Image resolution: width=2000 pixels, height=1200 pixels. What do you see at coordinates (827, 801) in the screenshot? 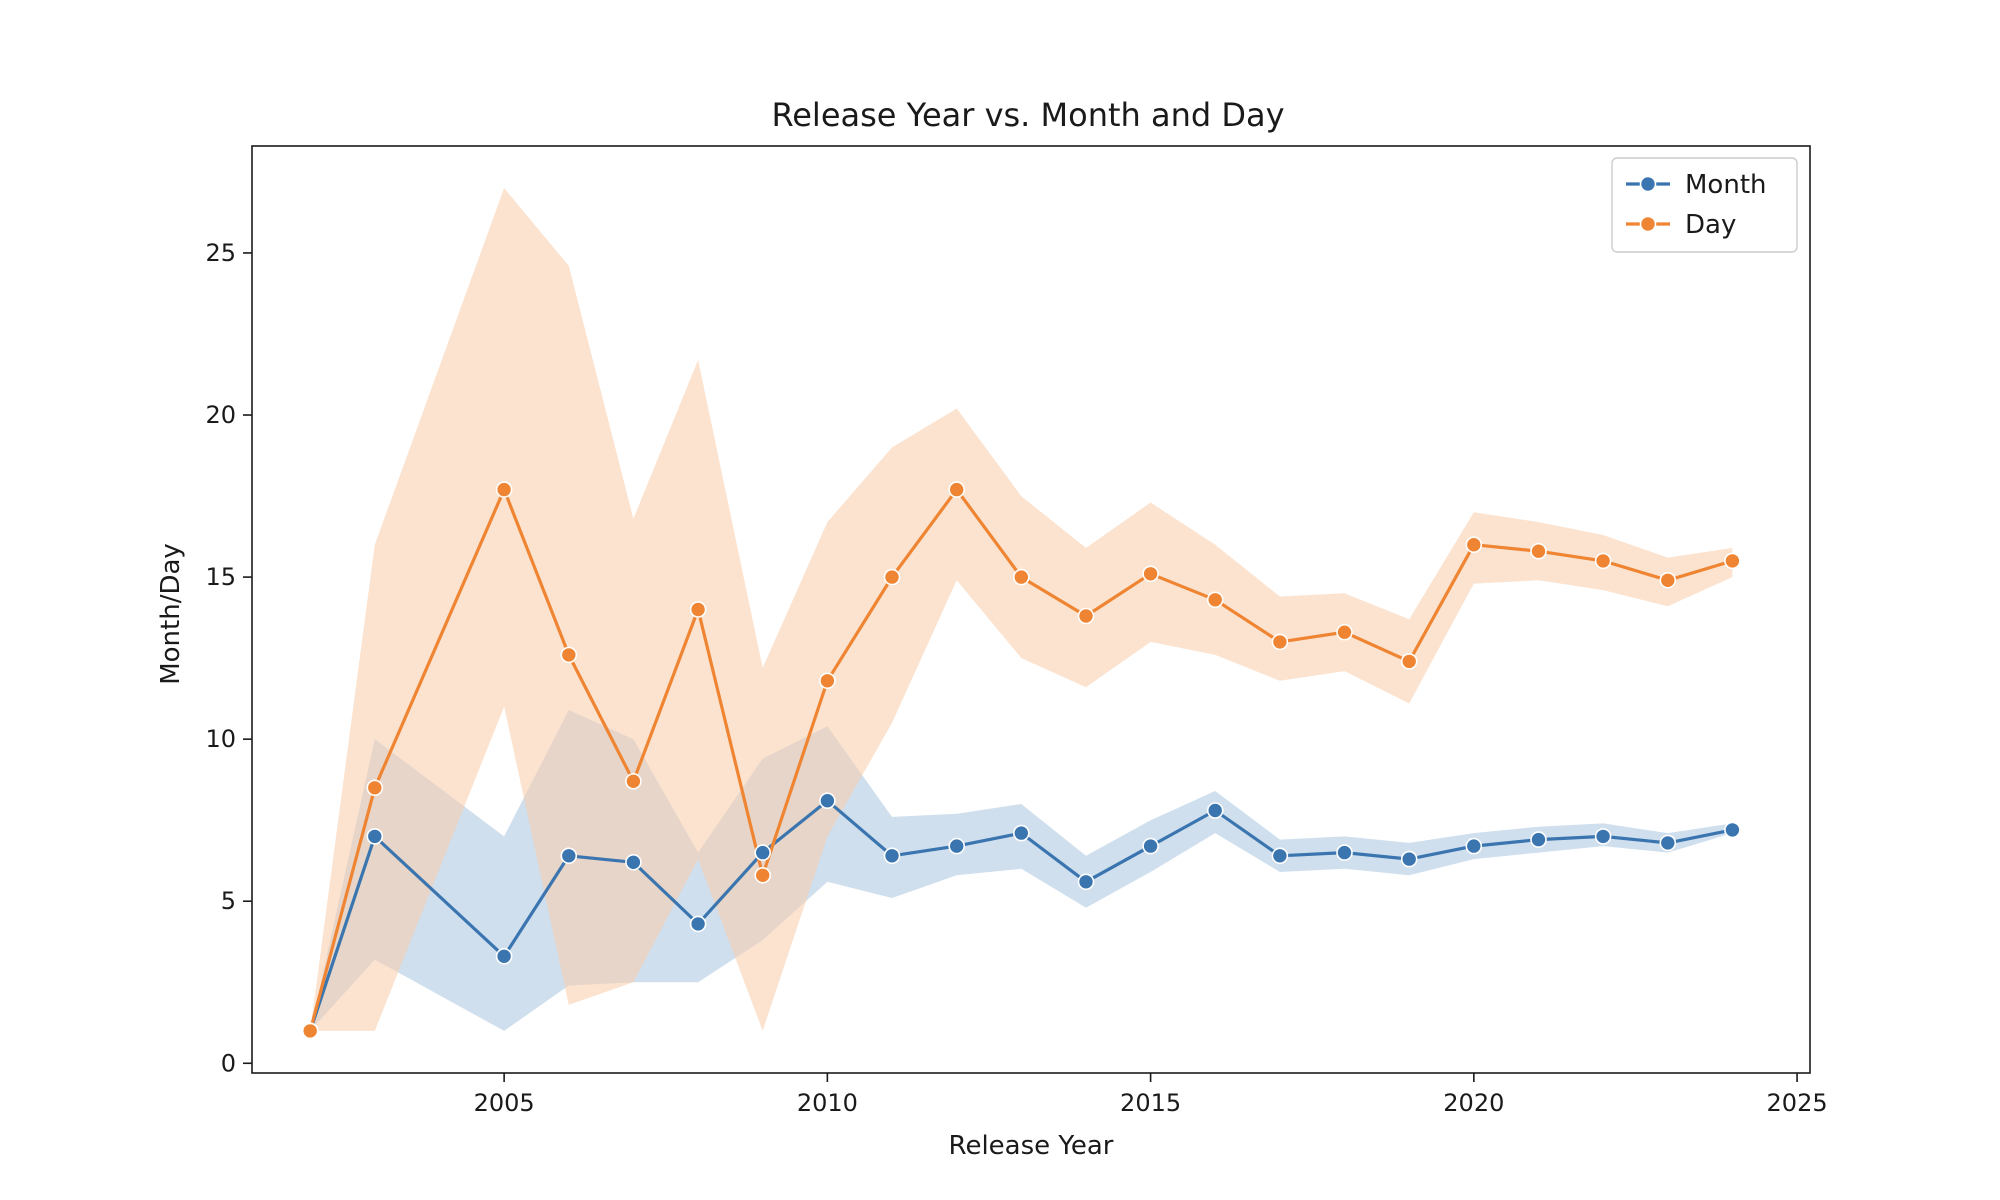
I see `month-point-2010` at bounding box center [827, 801].